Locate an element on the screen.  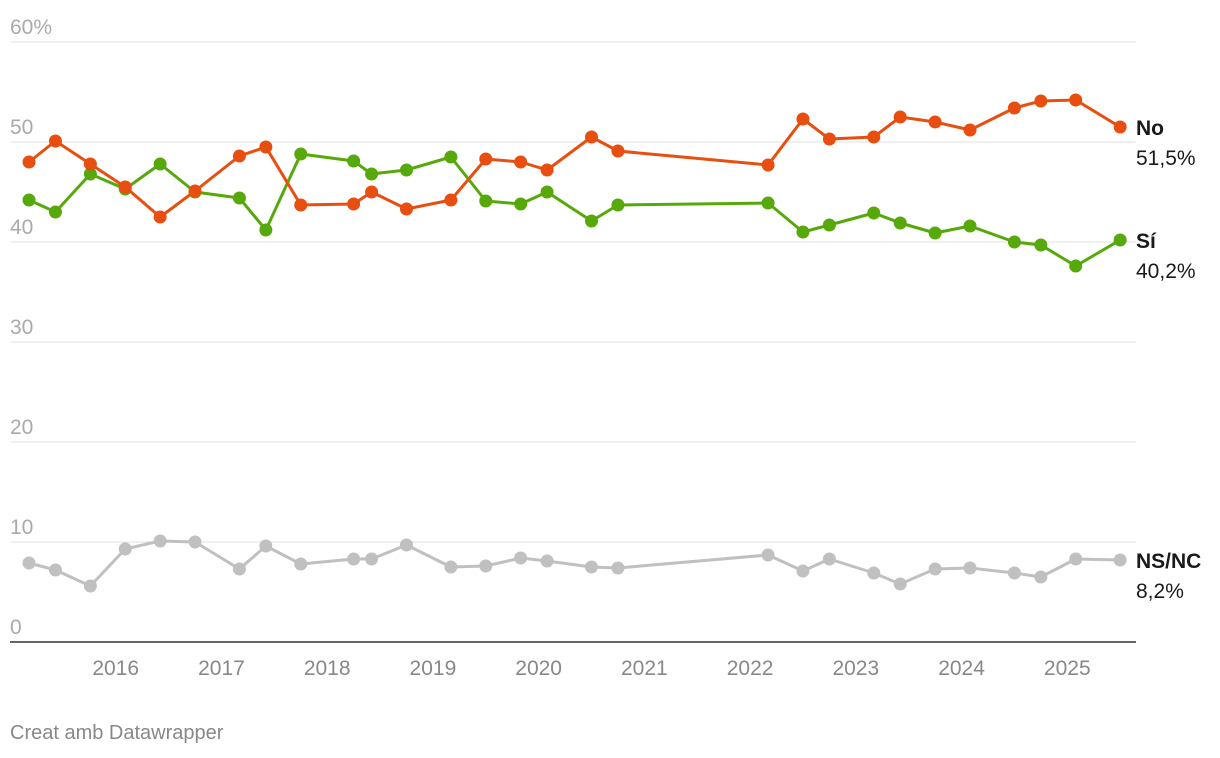
credit-text: Creat amb Datawrapper is located at coordinates (117, 733).